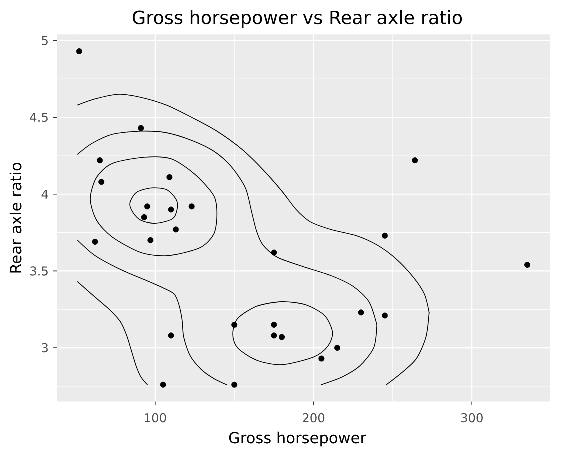 This screenshot has width=563, height=456. Describe the element at coordinates (155, 418) in the screenshot. I see `x-tick-label: 100` at that location.